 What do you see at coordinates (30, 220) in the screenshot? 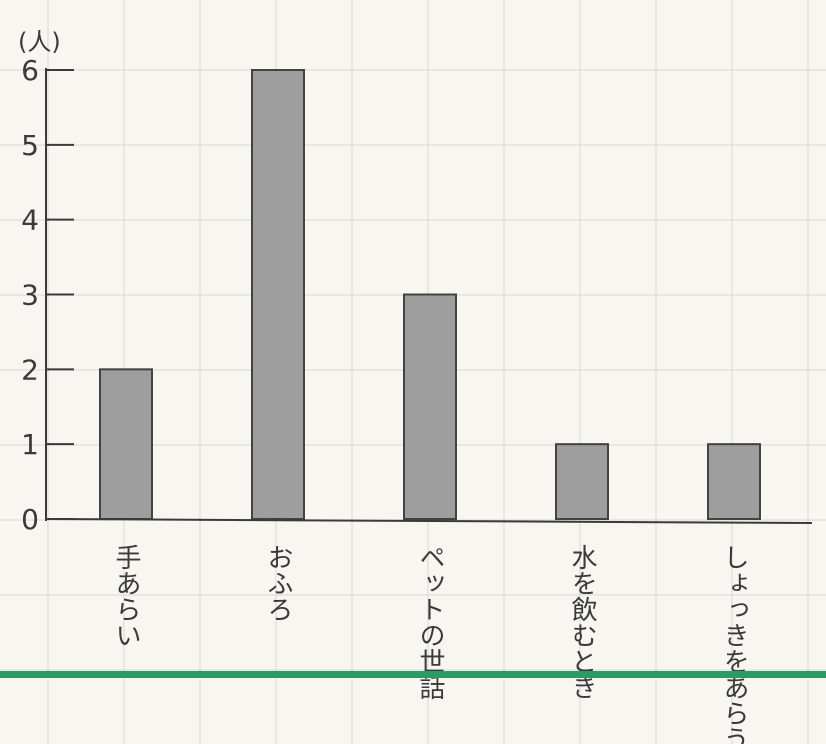
I see `y-tick-label: 4` at bounding box center [30, 220].